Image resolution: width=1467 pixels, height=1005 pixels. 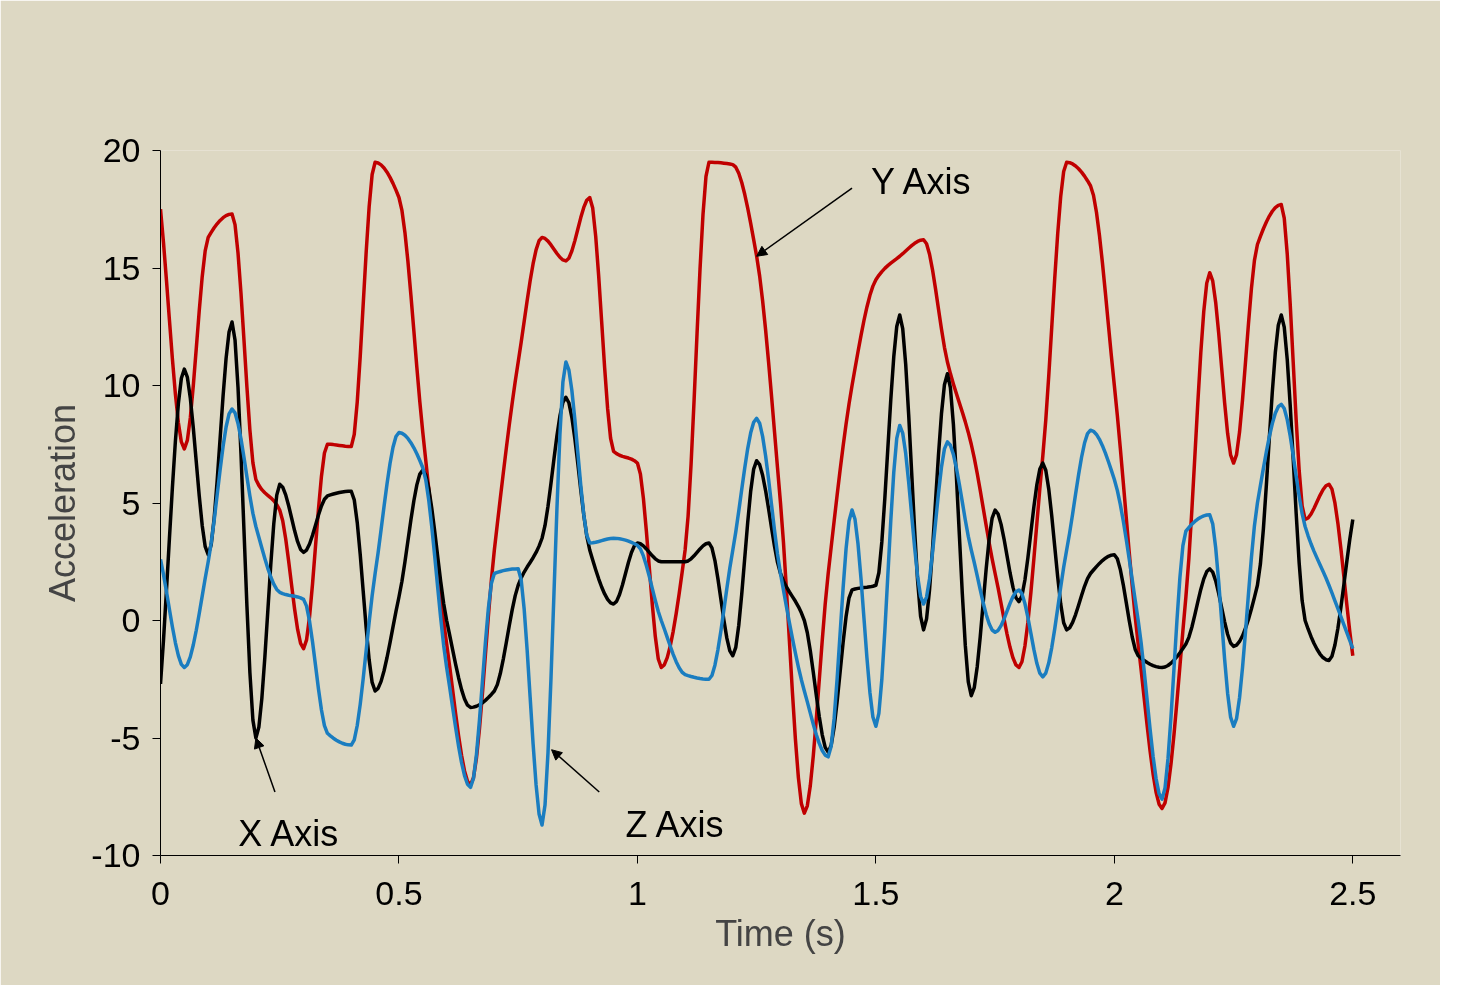 What do you see at coordinates (288, 834) in the screenshot?
I see `annotation: X Axis` at bounding box center [288, 834].